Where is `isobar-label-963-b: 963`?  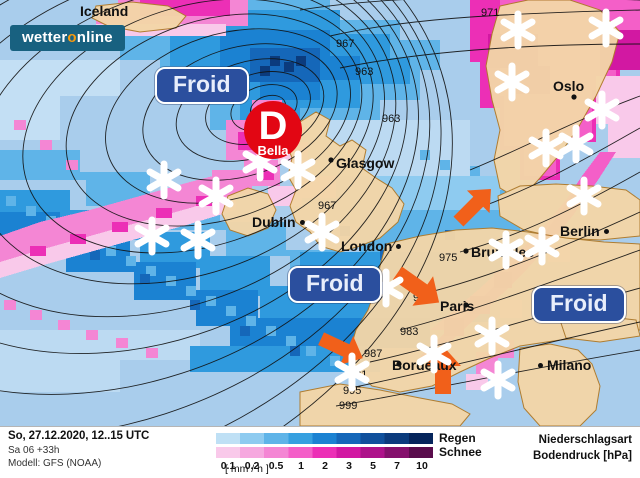
isobar-label-963-b: 963 is located at coordinates (391, 119).